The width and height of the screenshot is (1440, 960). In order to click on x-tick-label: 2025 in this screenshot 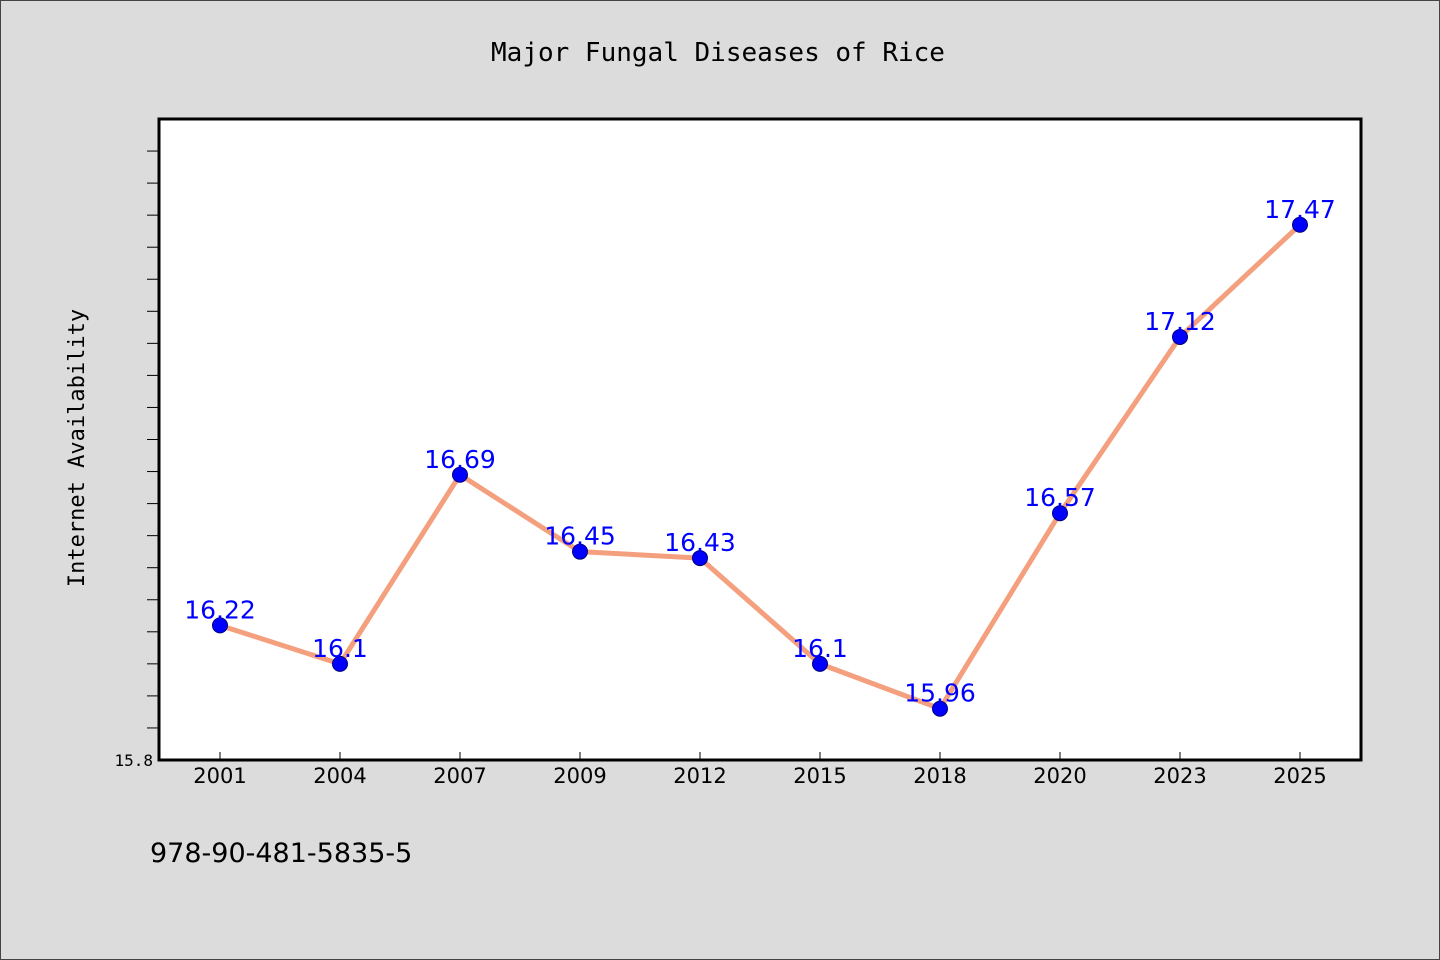, I will do `click(1299, 776)`.